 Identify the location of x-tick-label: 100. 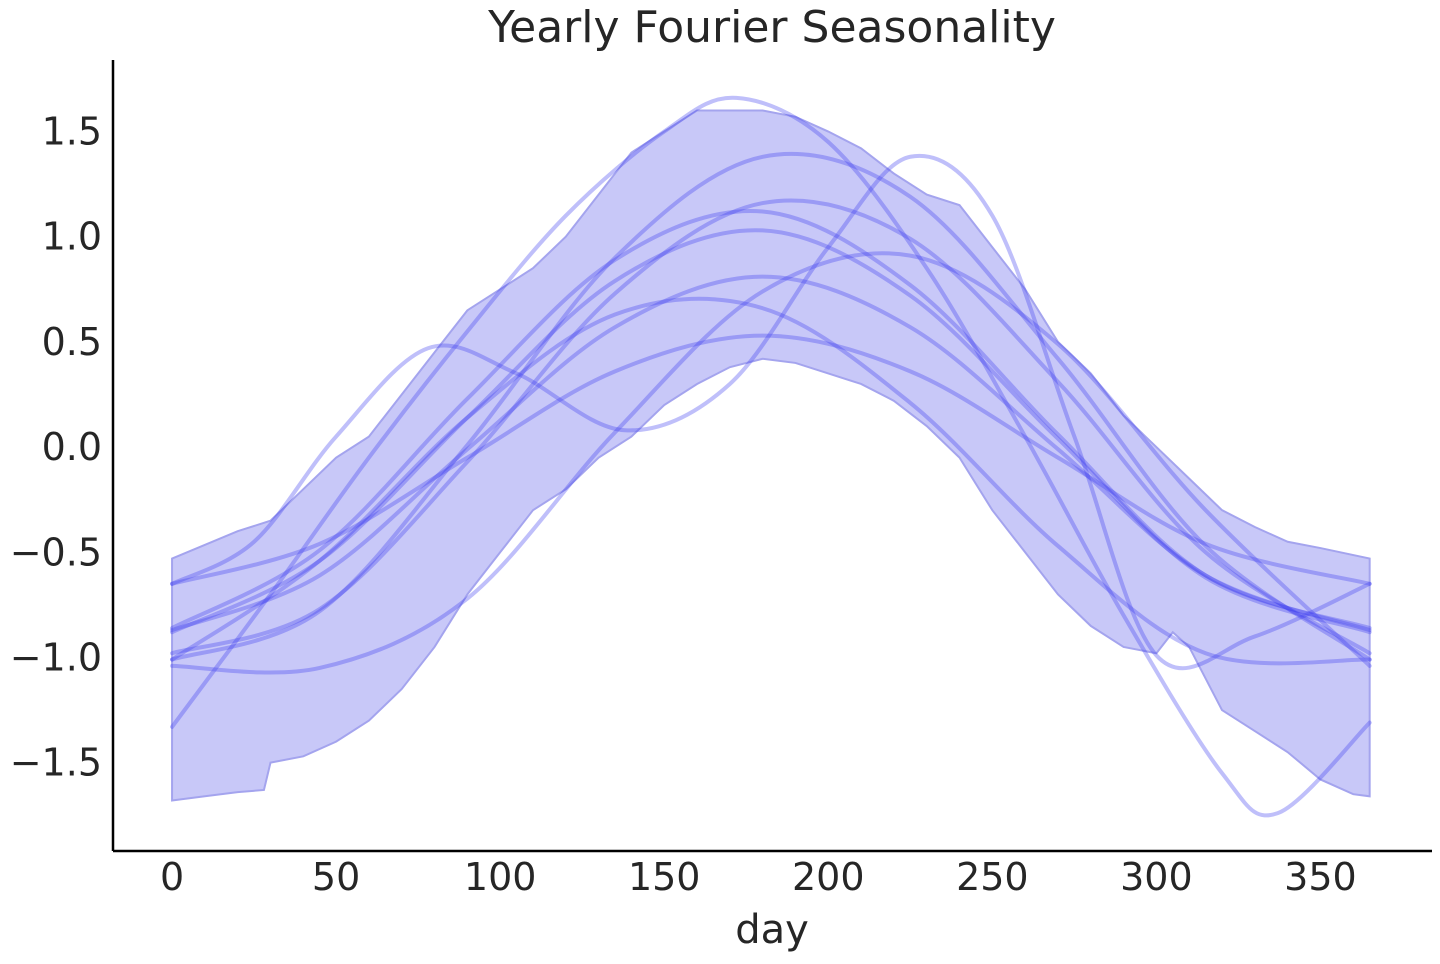
(500, 877).